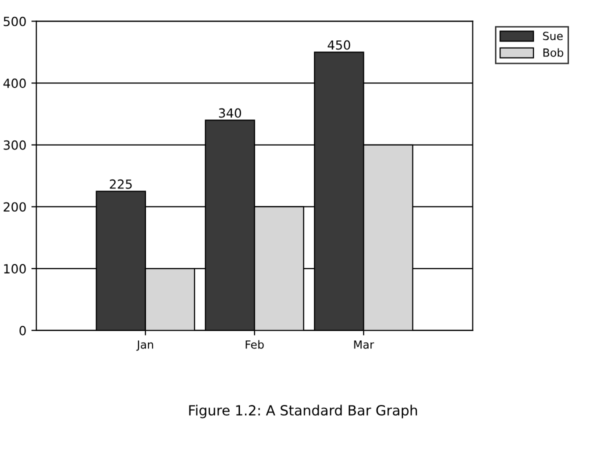  What do you see at coordinates (255, 344) in the screenshot?
I see `x-tick-label: Feb` at bounding box center [255, 344].